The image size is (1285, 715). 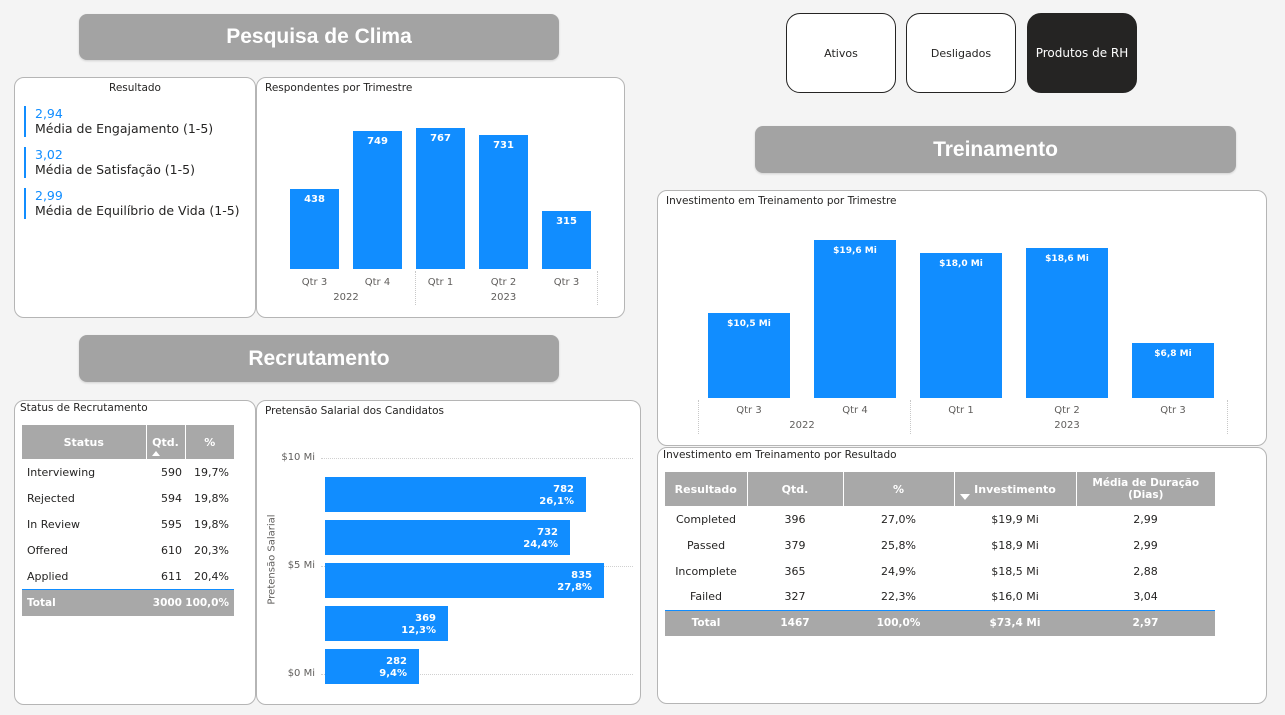 I want to click on chart-bar: 835 27,8%, so click(x=464, y=580).